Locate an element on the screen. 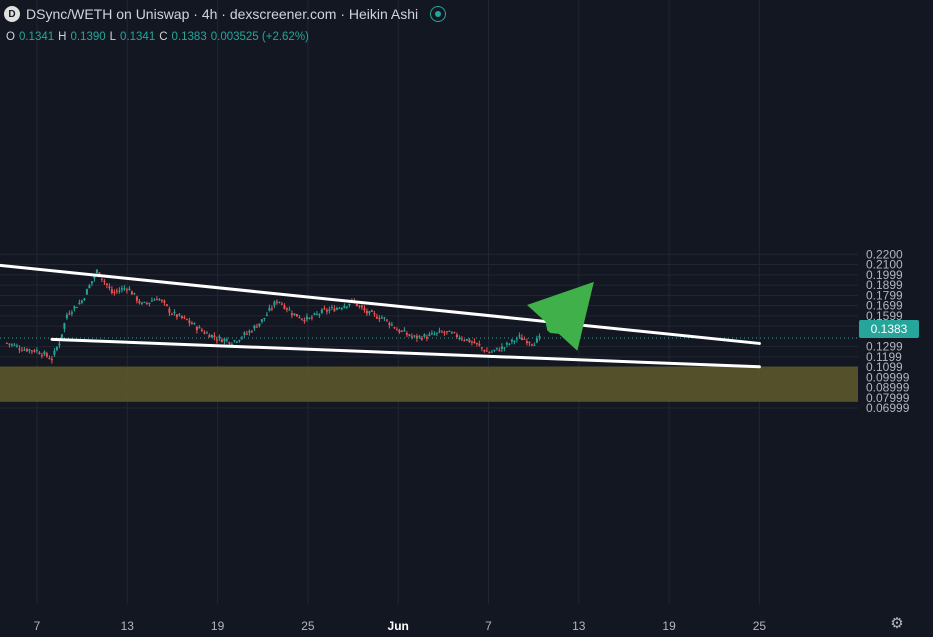 The width and height of the screenshot is (933, 637). y-tick-label: 0.1299 is located at coordinates (884, 347).